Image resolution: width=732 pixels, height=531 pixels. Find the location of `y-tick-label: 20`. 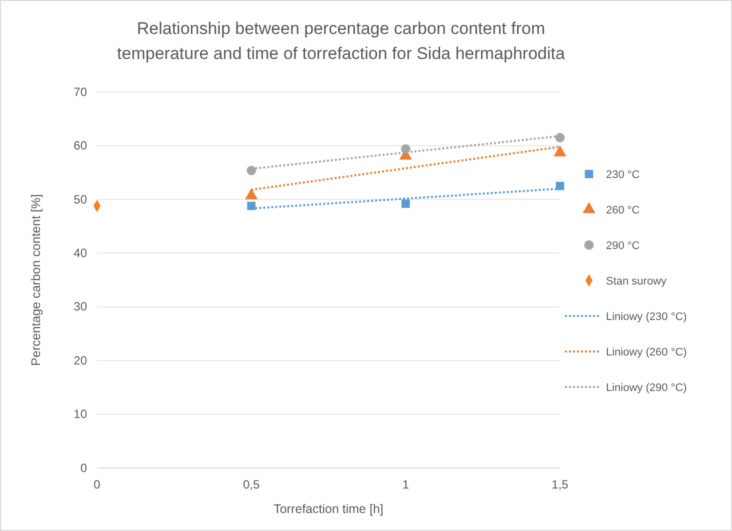

y-tick-label: 20 is located at coordinates (81, 360).